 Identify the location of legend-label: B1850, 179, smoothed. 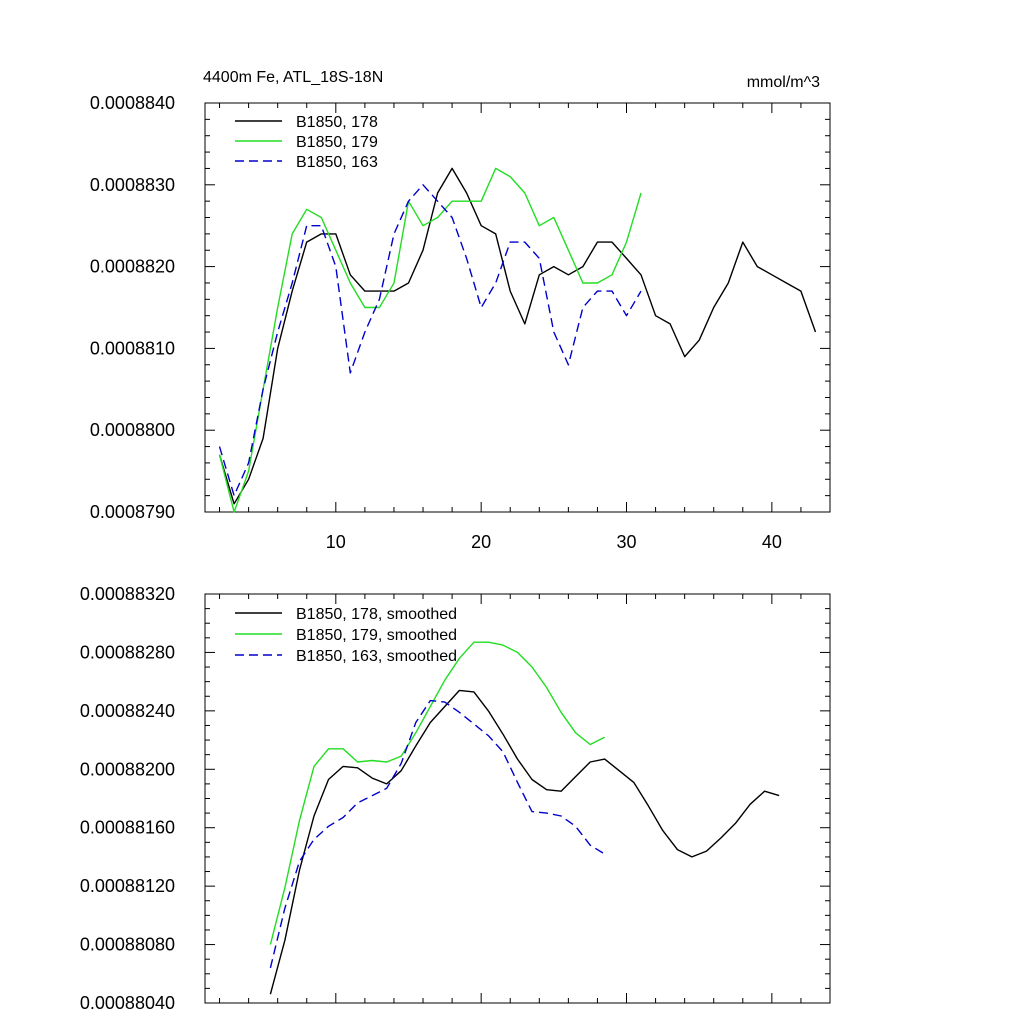
(376, 635).